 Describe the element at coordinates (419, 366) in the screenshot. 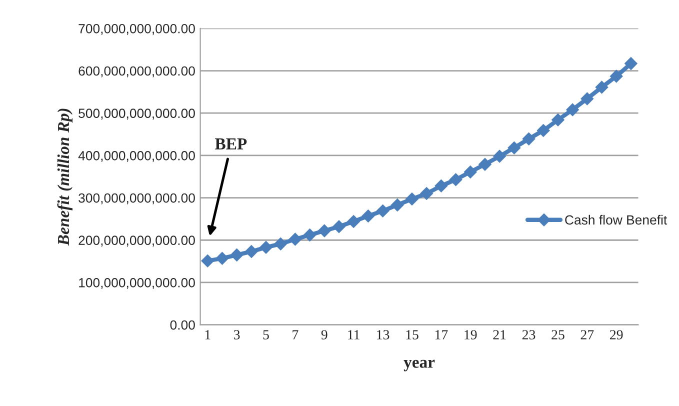

I see `x-axis-title: year` at that location.